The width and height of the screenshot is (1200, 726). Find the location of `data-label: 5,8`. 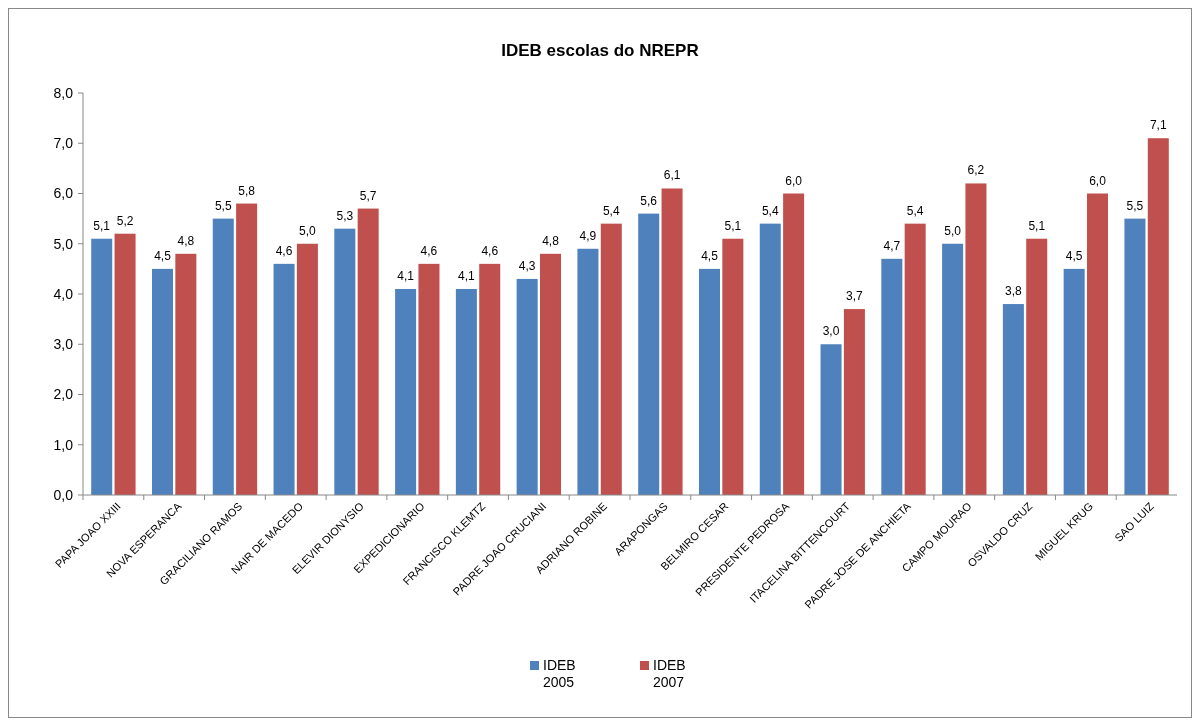

data-label: 5,8 is located at coordinates (247, 190).